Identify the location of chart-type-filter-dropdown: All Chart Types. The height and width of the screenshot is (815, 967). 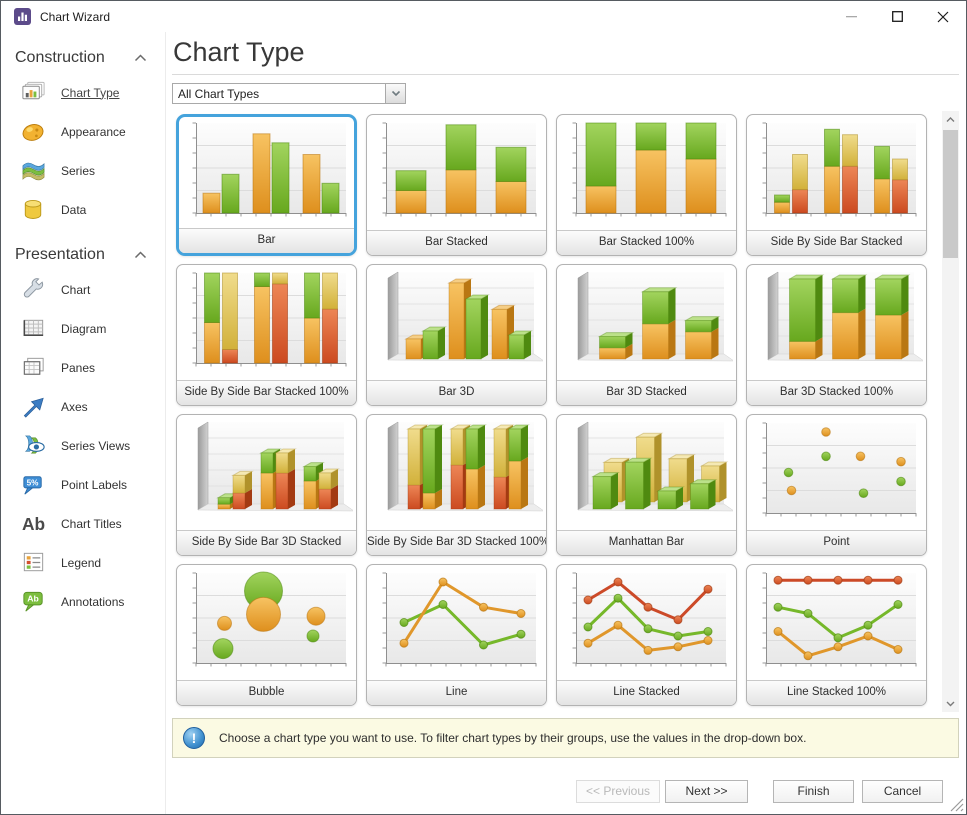
(289, 93).